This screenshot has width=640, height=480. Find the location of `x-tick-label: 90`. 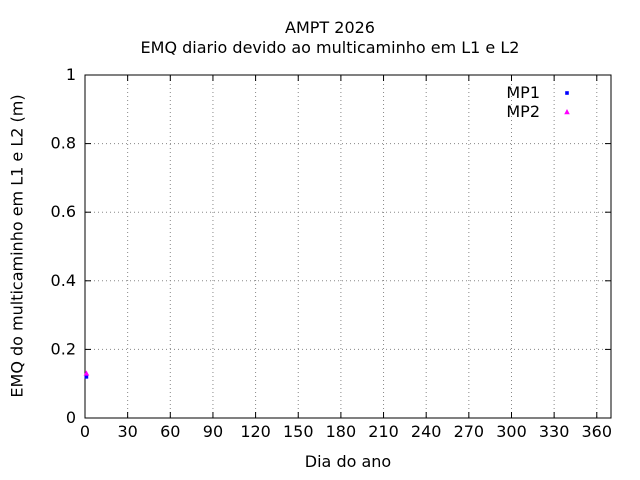

x-tick-label: 90 is located at coordinates (213, 431).